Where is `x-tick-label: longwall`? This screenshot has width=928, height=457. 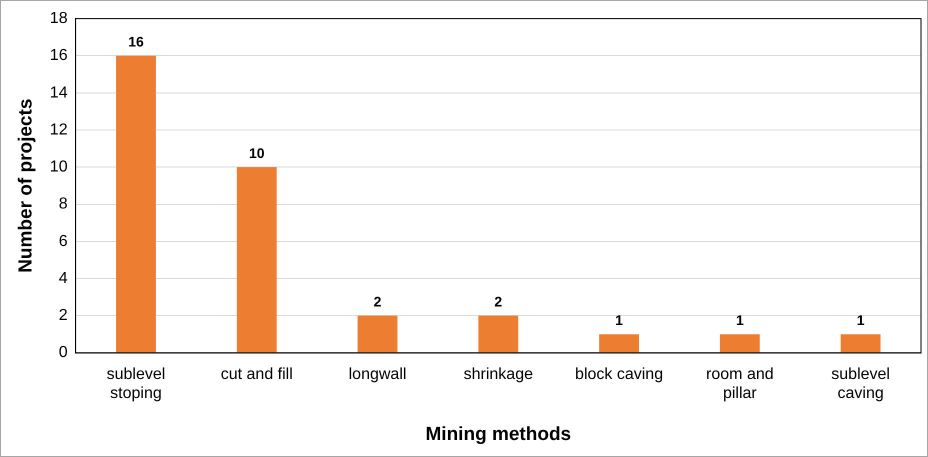 x-tick-label: longwall is located at coordinates (377, 374).